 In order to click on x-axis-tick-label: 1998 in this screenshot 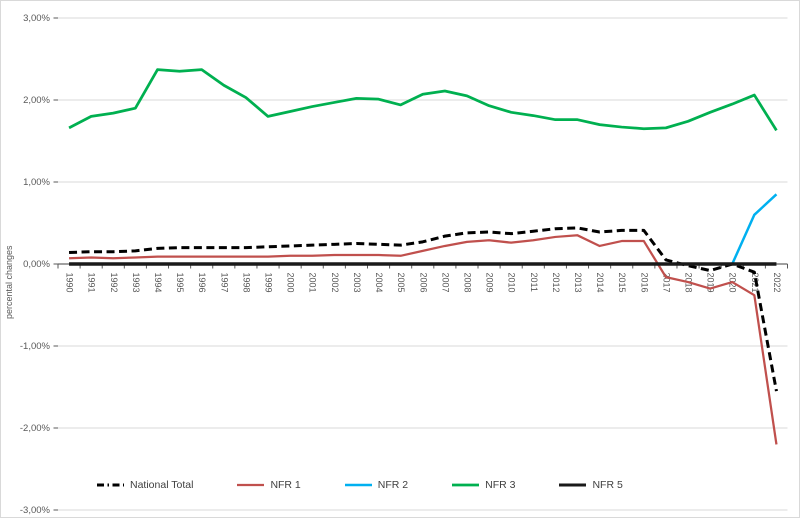, I will do `click(246, 283)`.